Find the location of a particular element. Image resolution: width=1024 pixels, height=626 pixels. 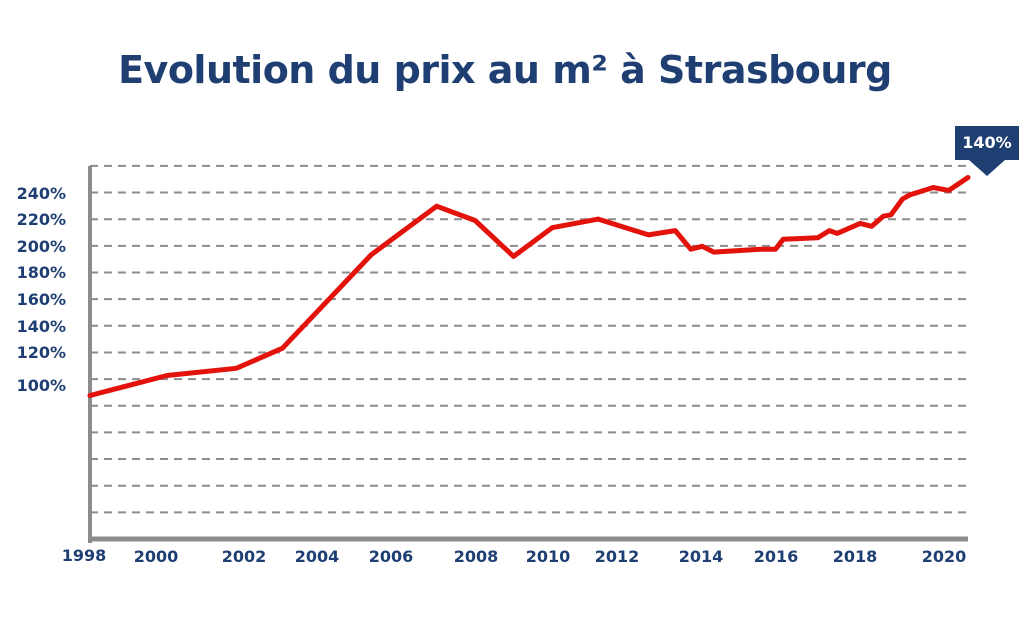

y-tick-label: 180% is located at coordinates (41, 272).